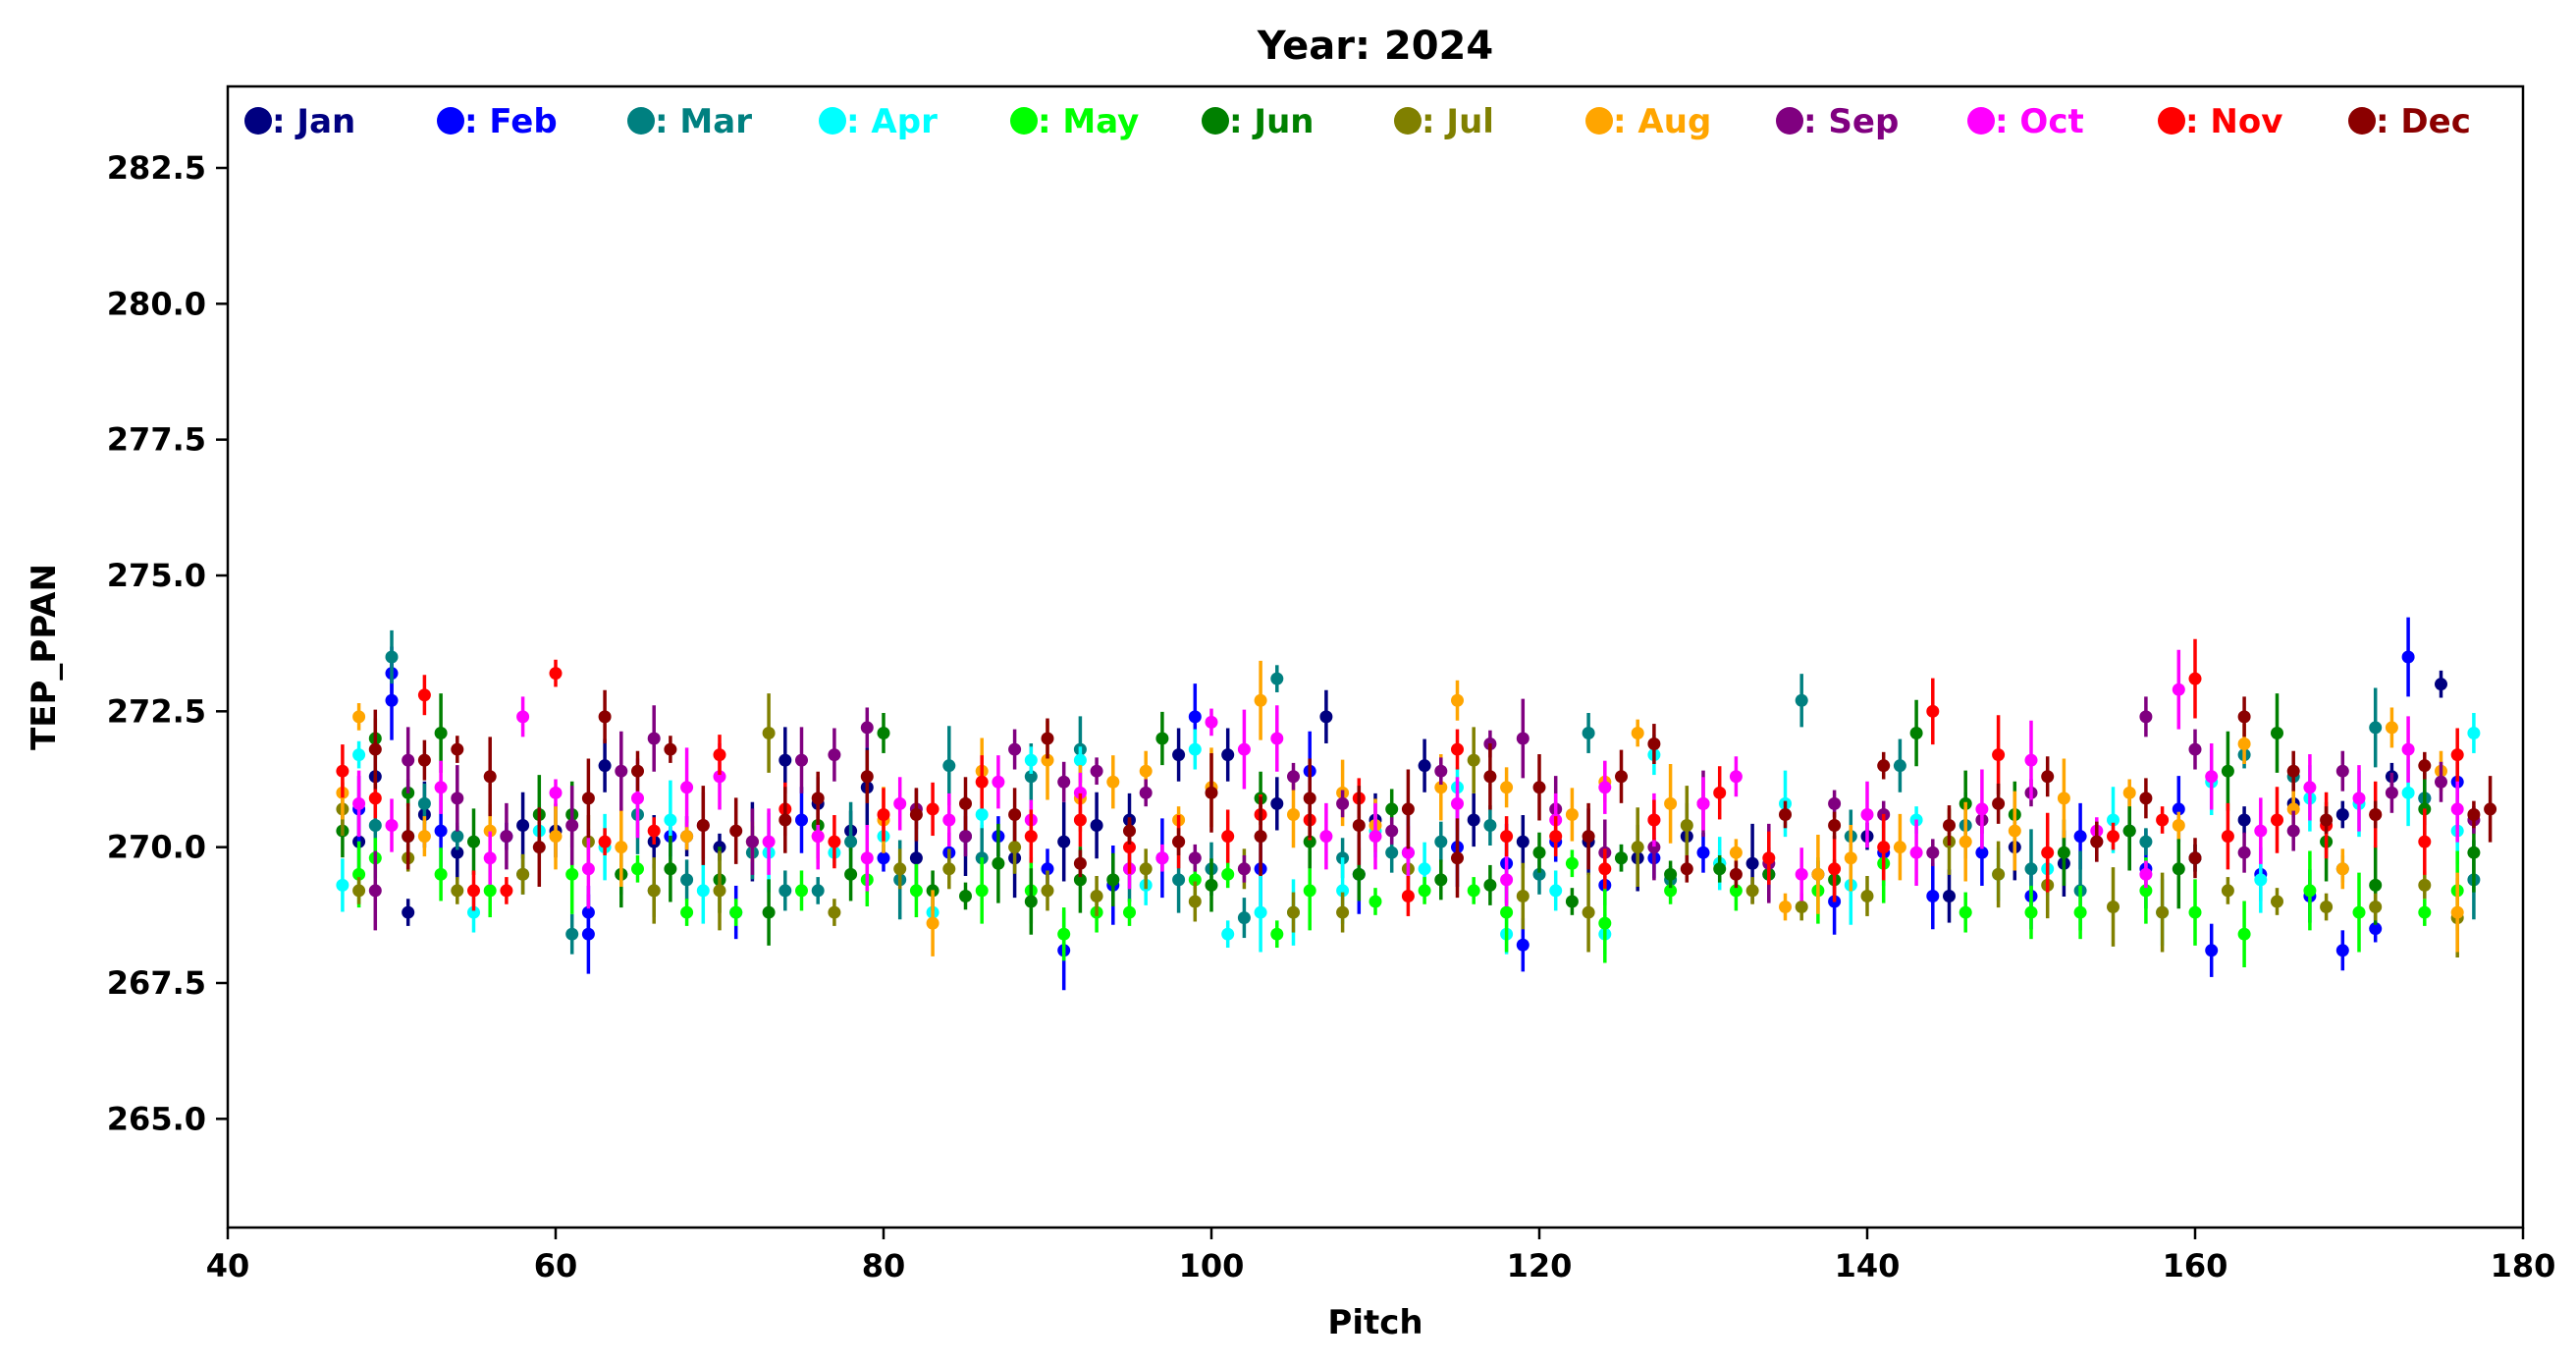 This screenshot has width=2576, height=1366. Describe the element at coordinates (892, 121) in the screenshot. I see `legend-label: : Apr` at that location.